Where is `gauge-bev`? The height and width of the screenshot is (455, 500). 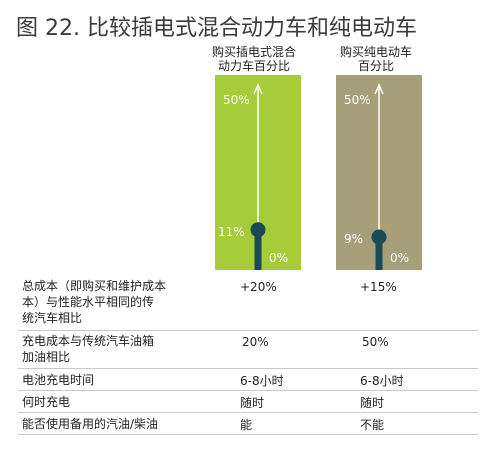
gauge-bev is located at coordinates (379, 172).